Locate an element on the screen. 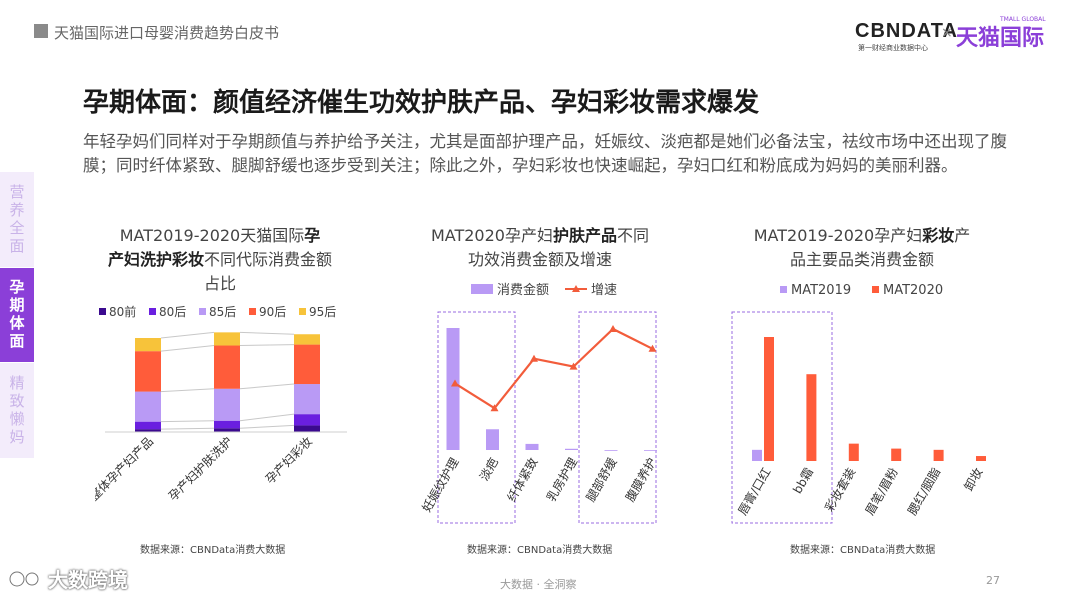 Image resolution: width=1080 pixels, height=600 pixels. legend-label: 增速 is located at coordinates (604, 290).